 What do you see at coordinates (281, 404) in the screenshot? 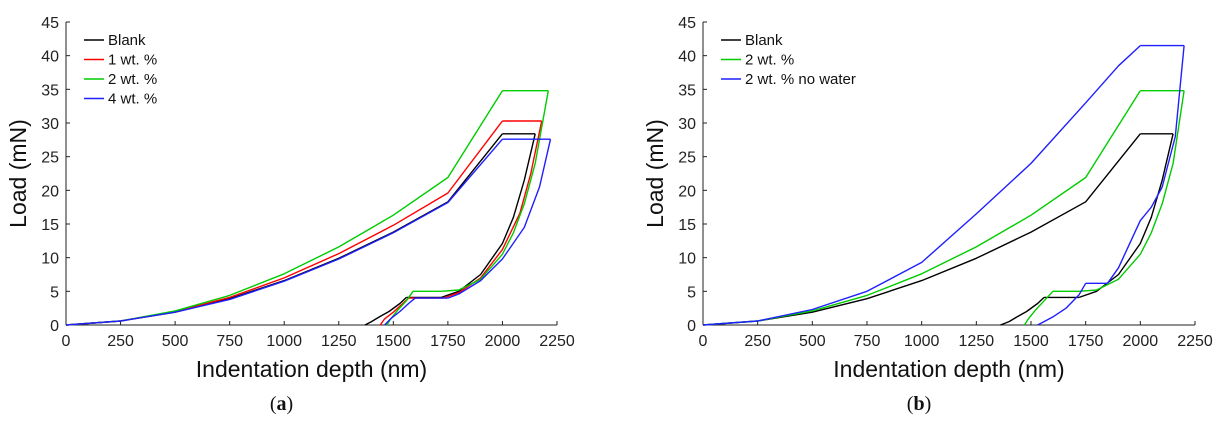
I see `panel-label: (a)` at bounding box center [281, 404].